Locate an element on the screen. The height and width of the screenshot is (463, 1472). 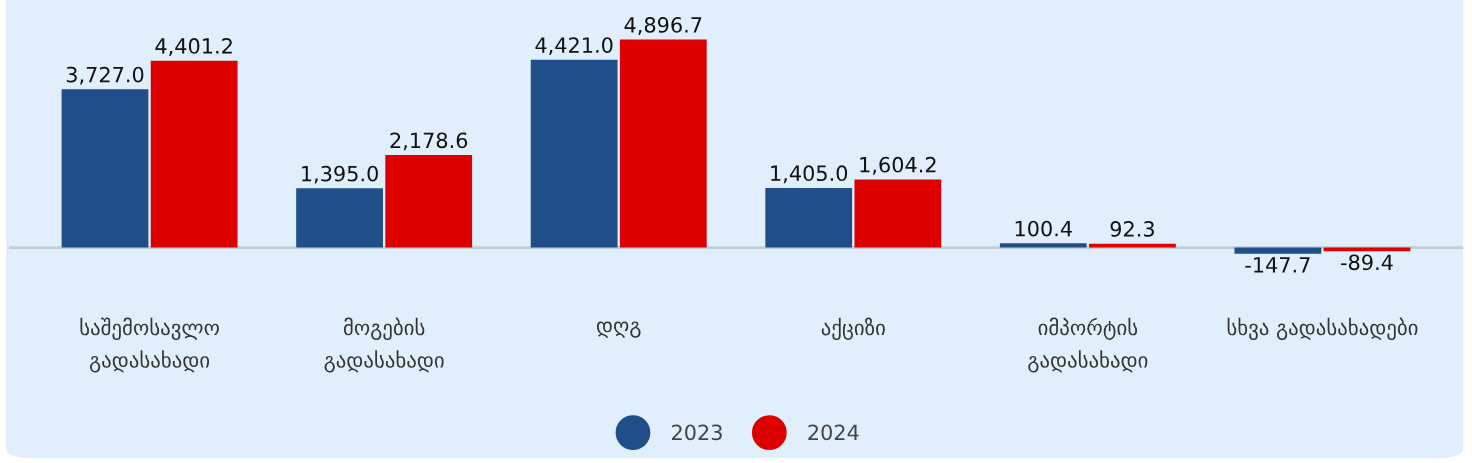
data-label: 1,395.0 is located at coordinates (340, 174).